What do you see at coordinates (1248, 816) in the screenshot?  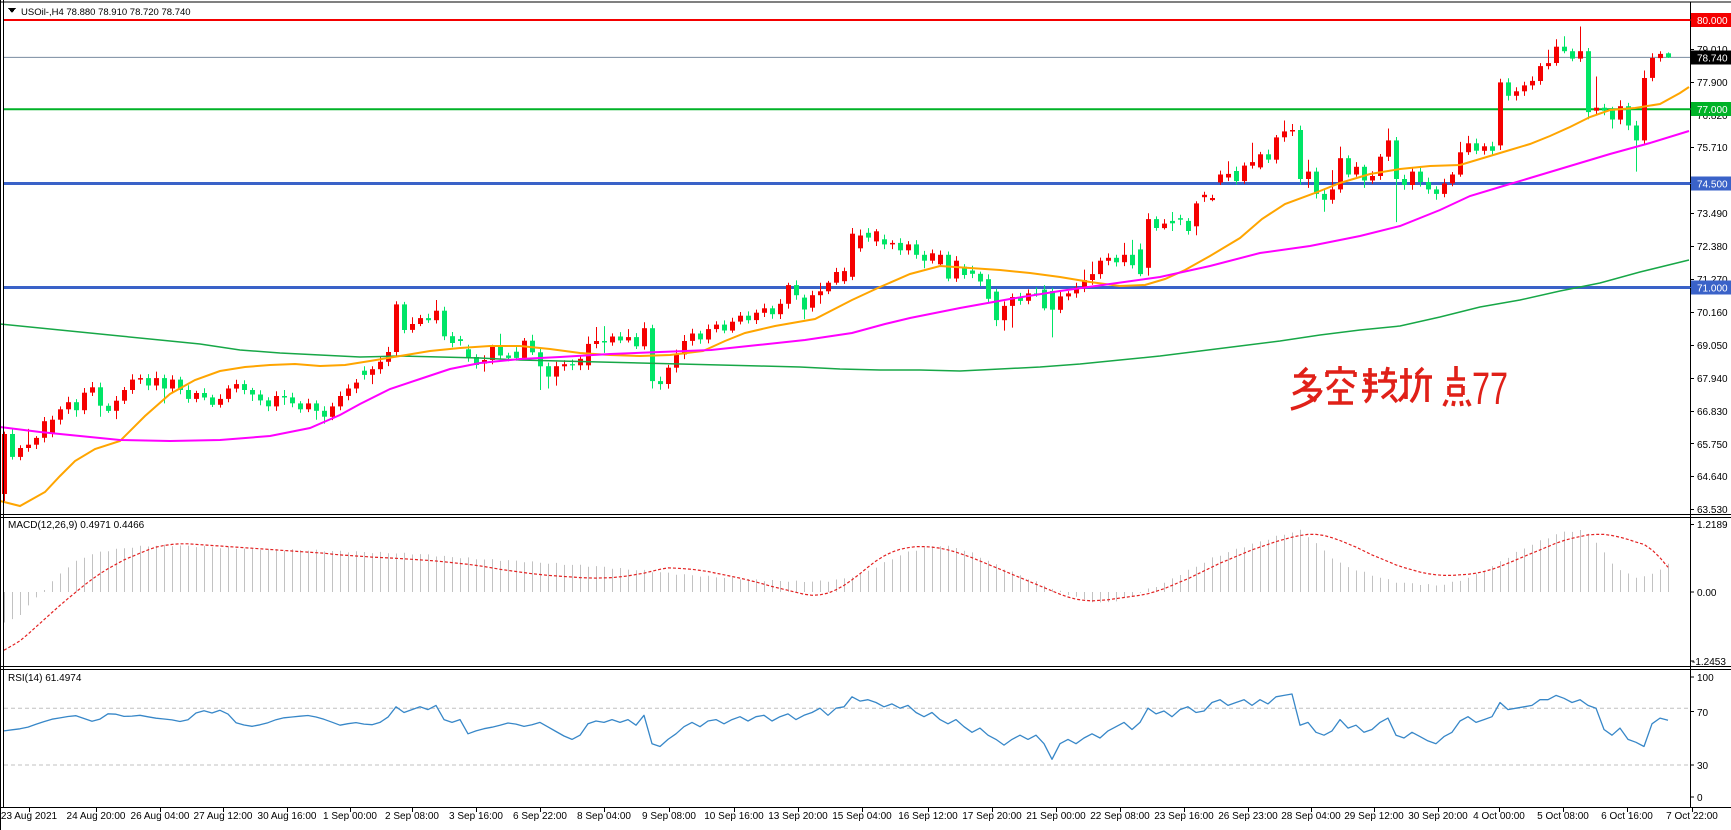 I see `svg-text: 26 Sep 23:00` at bounding box center [1248, 816].